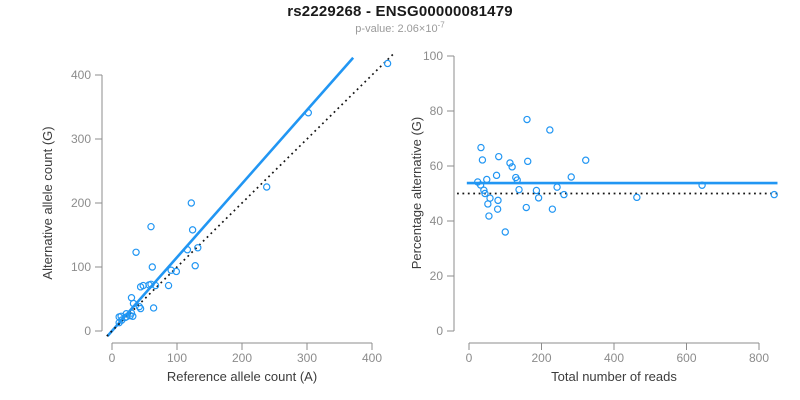 This screenshot has height=400, width=800. Describe the element at coordinates (242, 376) in the screenshot. I see `left-x-axis-title: Reference allele count (A)` at that location.